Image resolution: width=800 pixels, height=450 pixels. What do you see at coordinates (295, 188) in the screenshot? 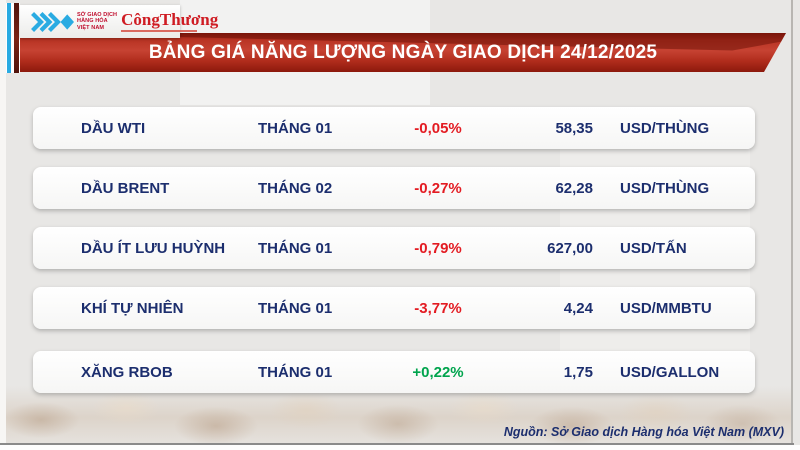
I see `contract-month: THÁNG 02` at bounding box center [295, 188].